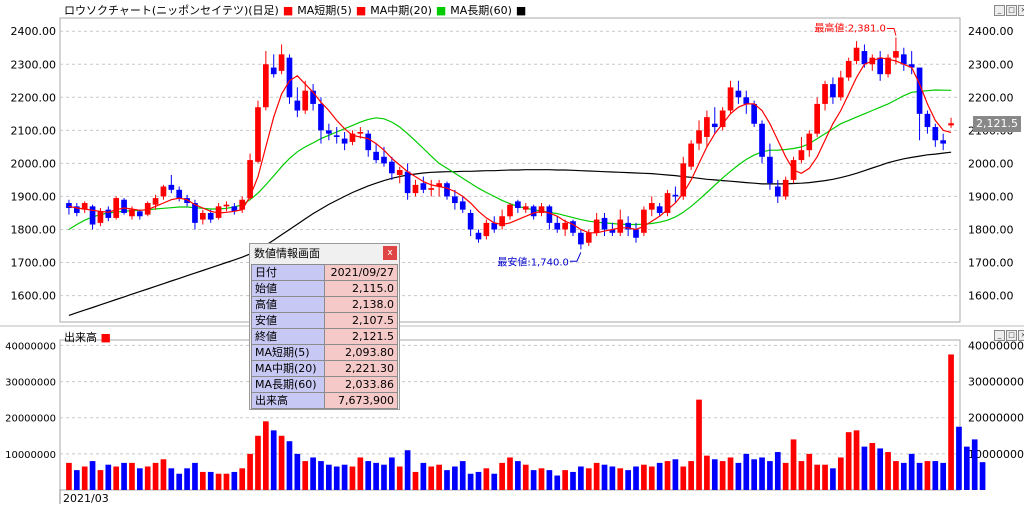 This screenshot has width=1024, height=513. I want to click on price-tick-label-right: 1900.00, so click(991, 196).